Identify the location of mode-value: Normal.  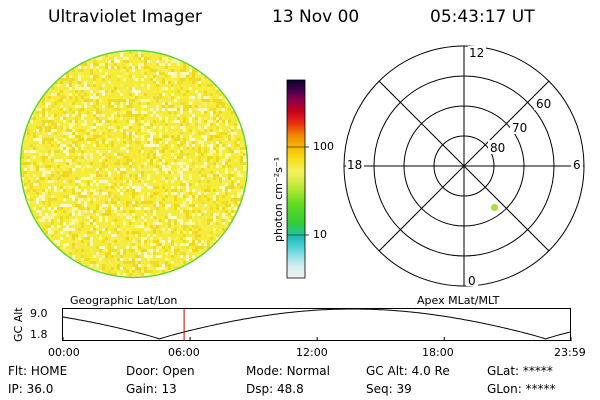
(308, 371).